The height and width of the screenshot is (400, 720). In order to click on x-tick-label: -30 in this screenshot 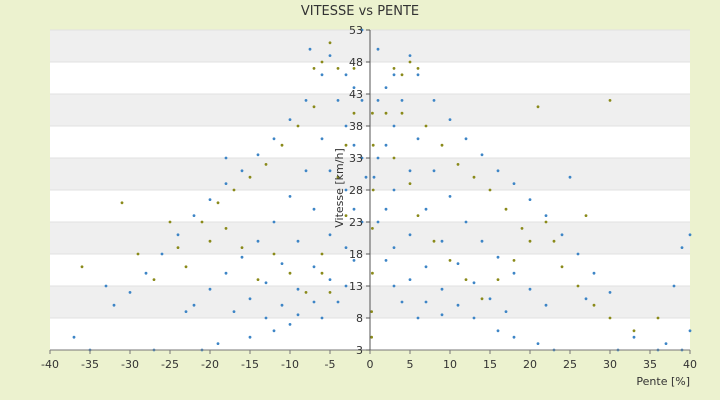, I will do `click(130, 364)`.